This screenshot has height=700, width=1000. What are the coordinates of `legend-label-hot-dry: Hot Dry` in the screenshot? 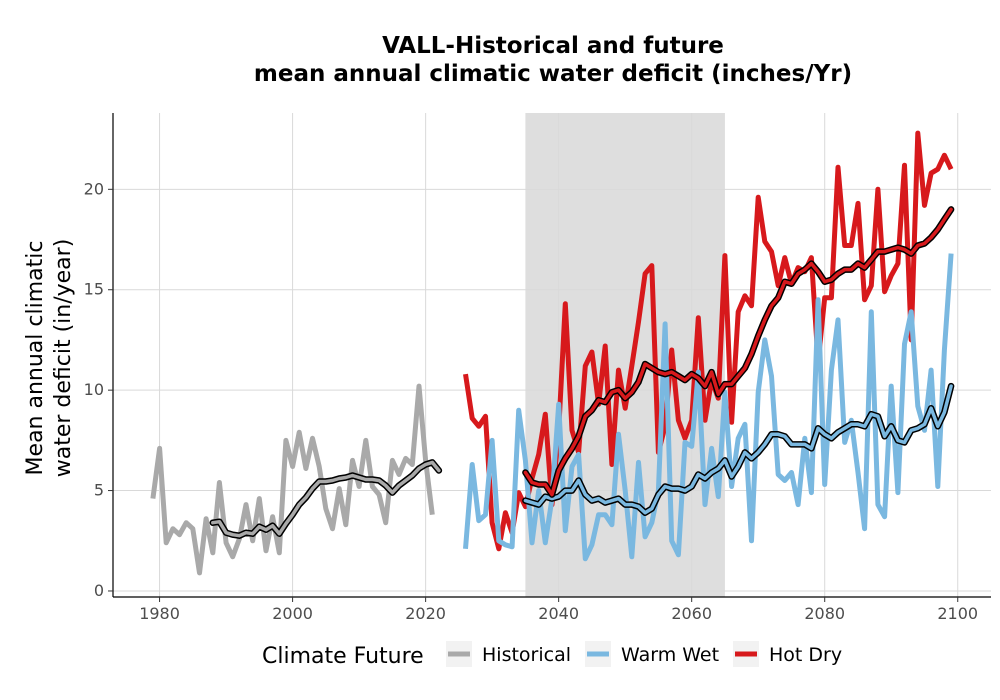 It's located at (805, 655).